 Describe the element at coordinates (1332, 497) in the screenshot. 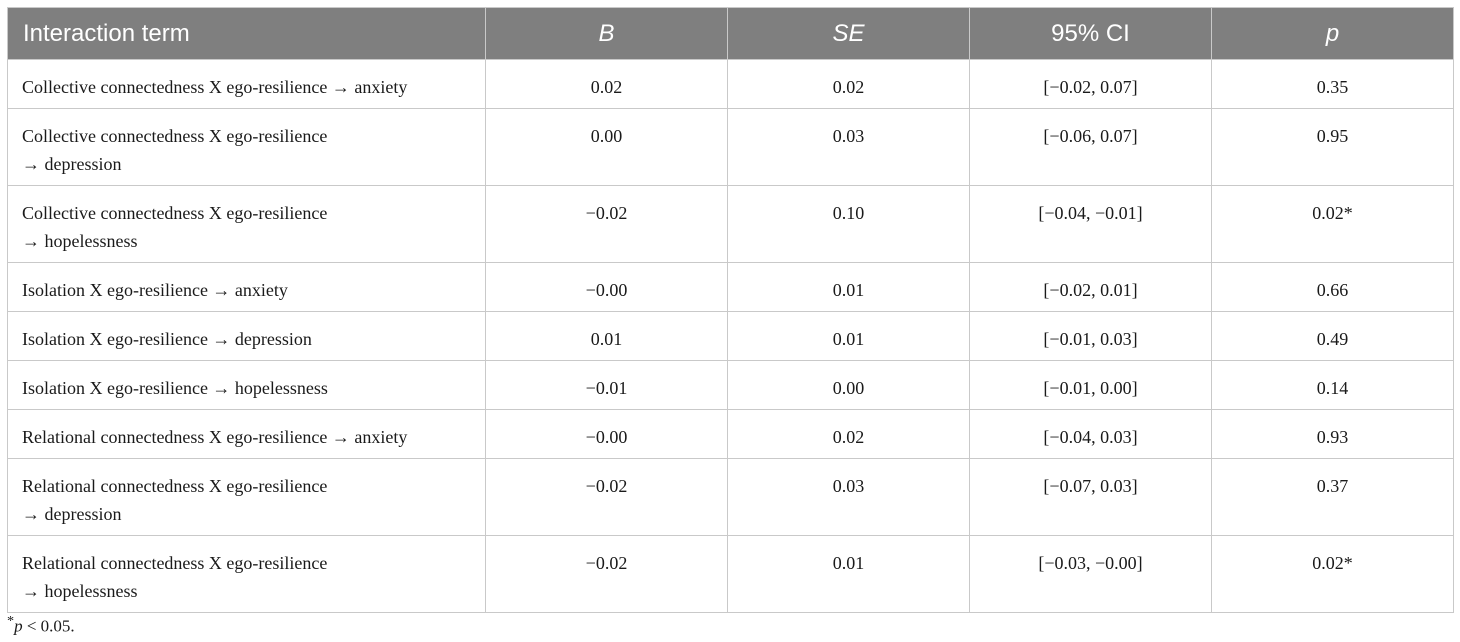

I see `cell-p: 0.37` at that location.